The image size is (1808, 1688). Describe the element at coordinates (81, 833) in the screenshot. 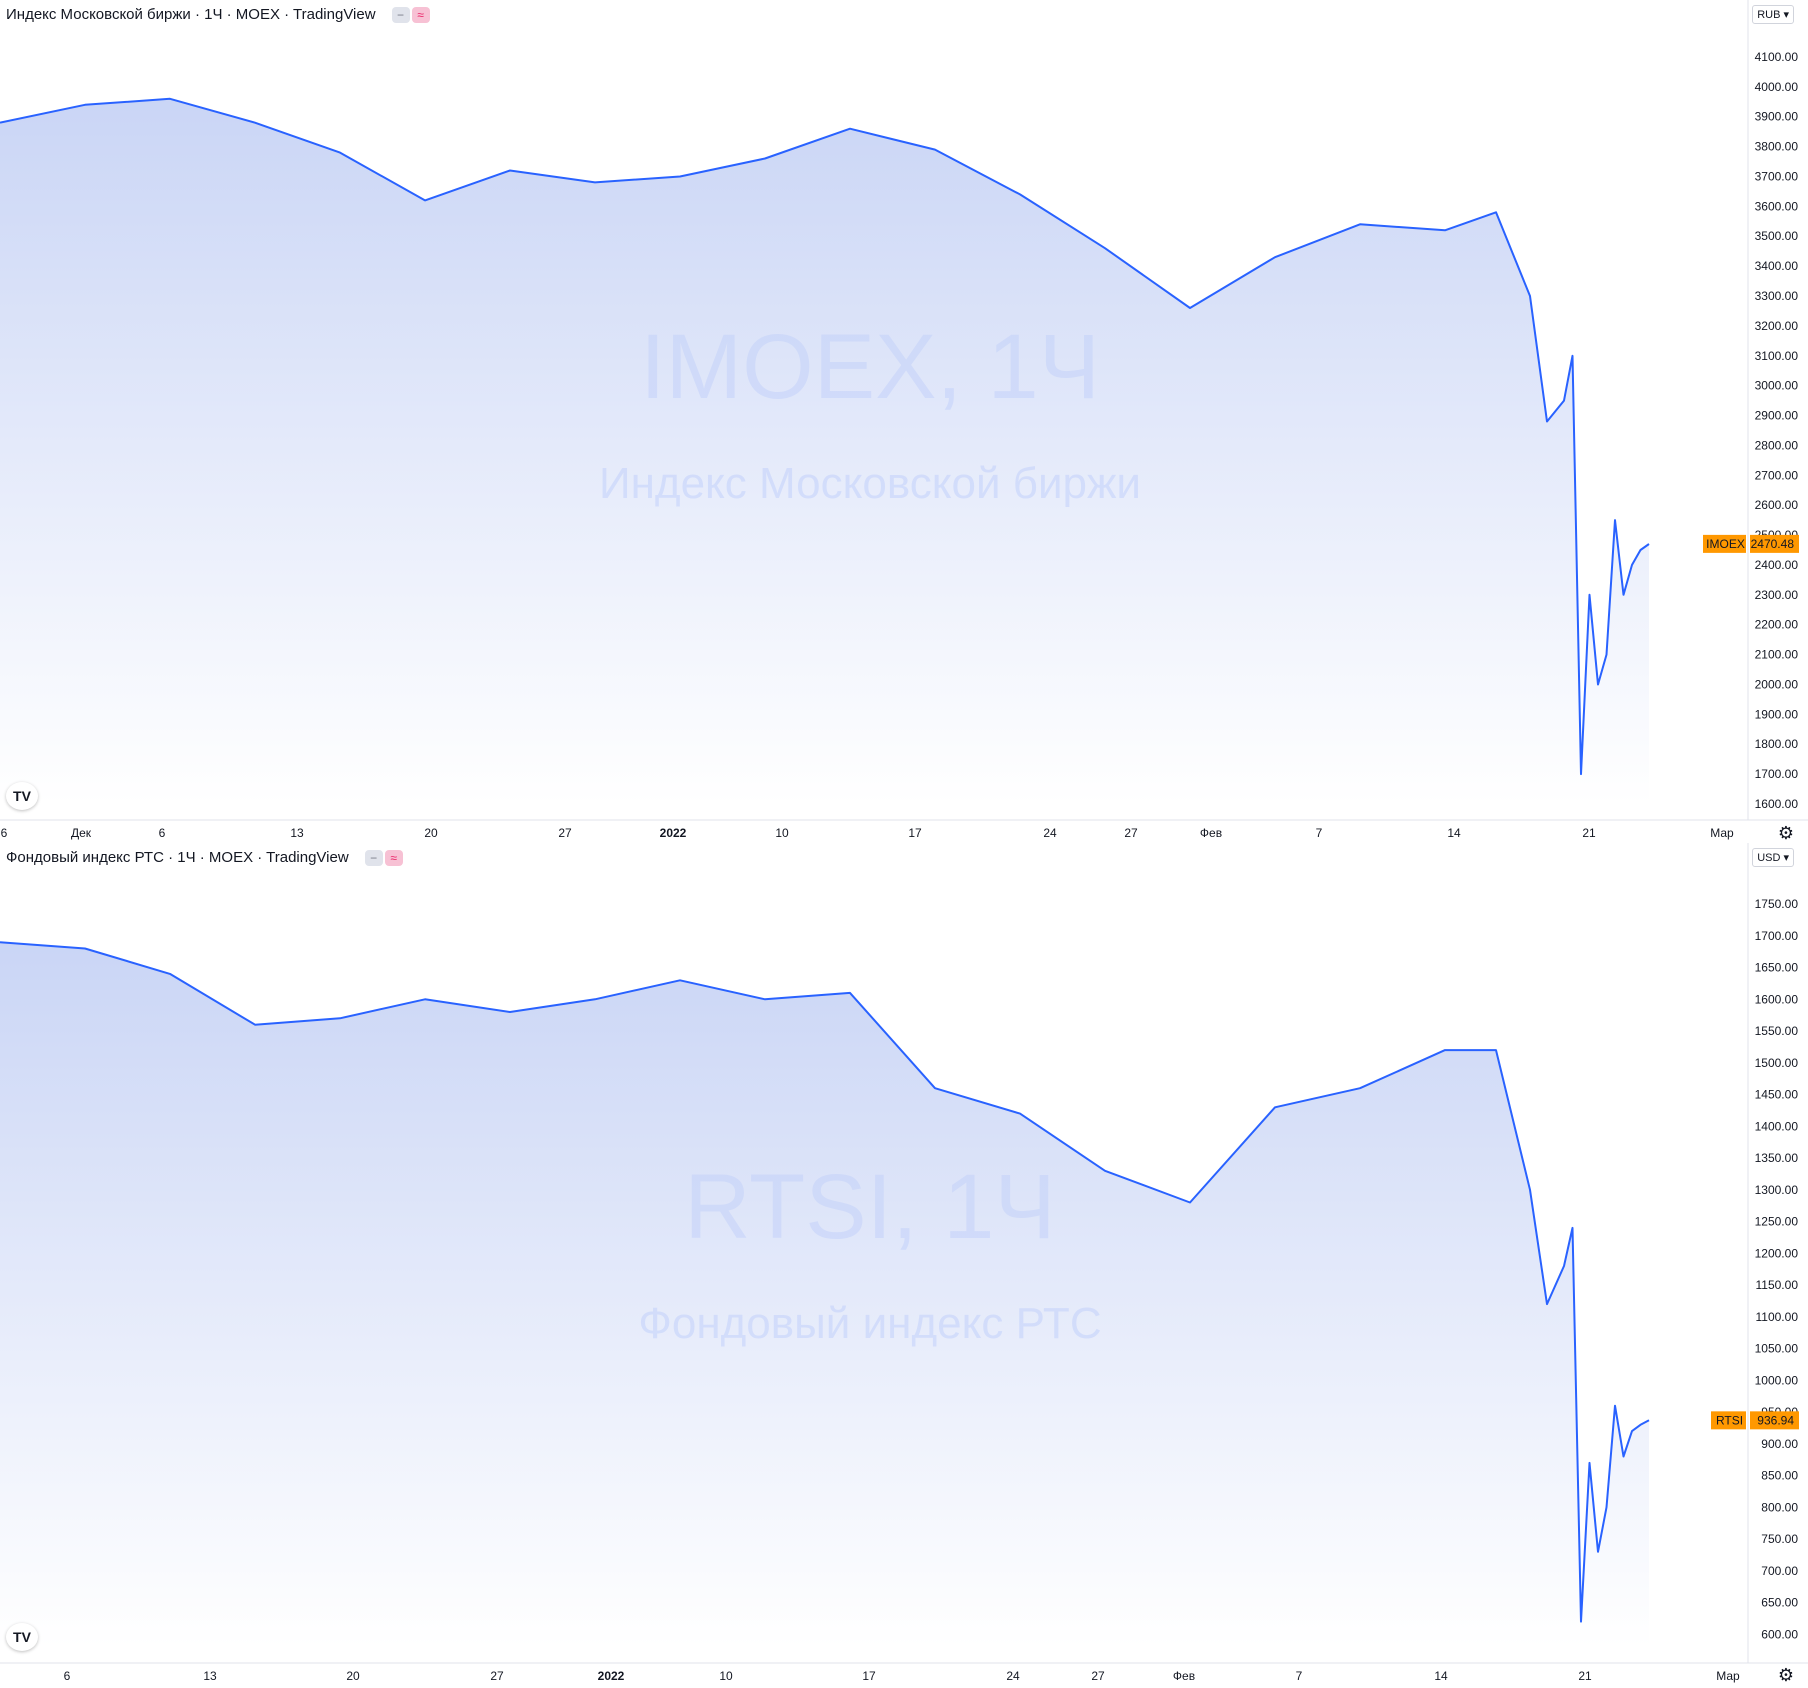

I see `x-tick-label: Дек` at that location.